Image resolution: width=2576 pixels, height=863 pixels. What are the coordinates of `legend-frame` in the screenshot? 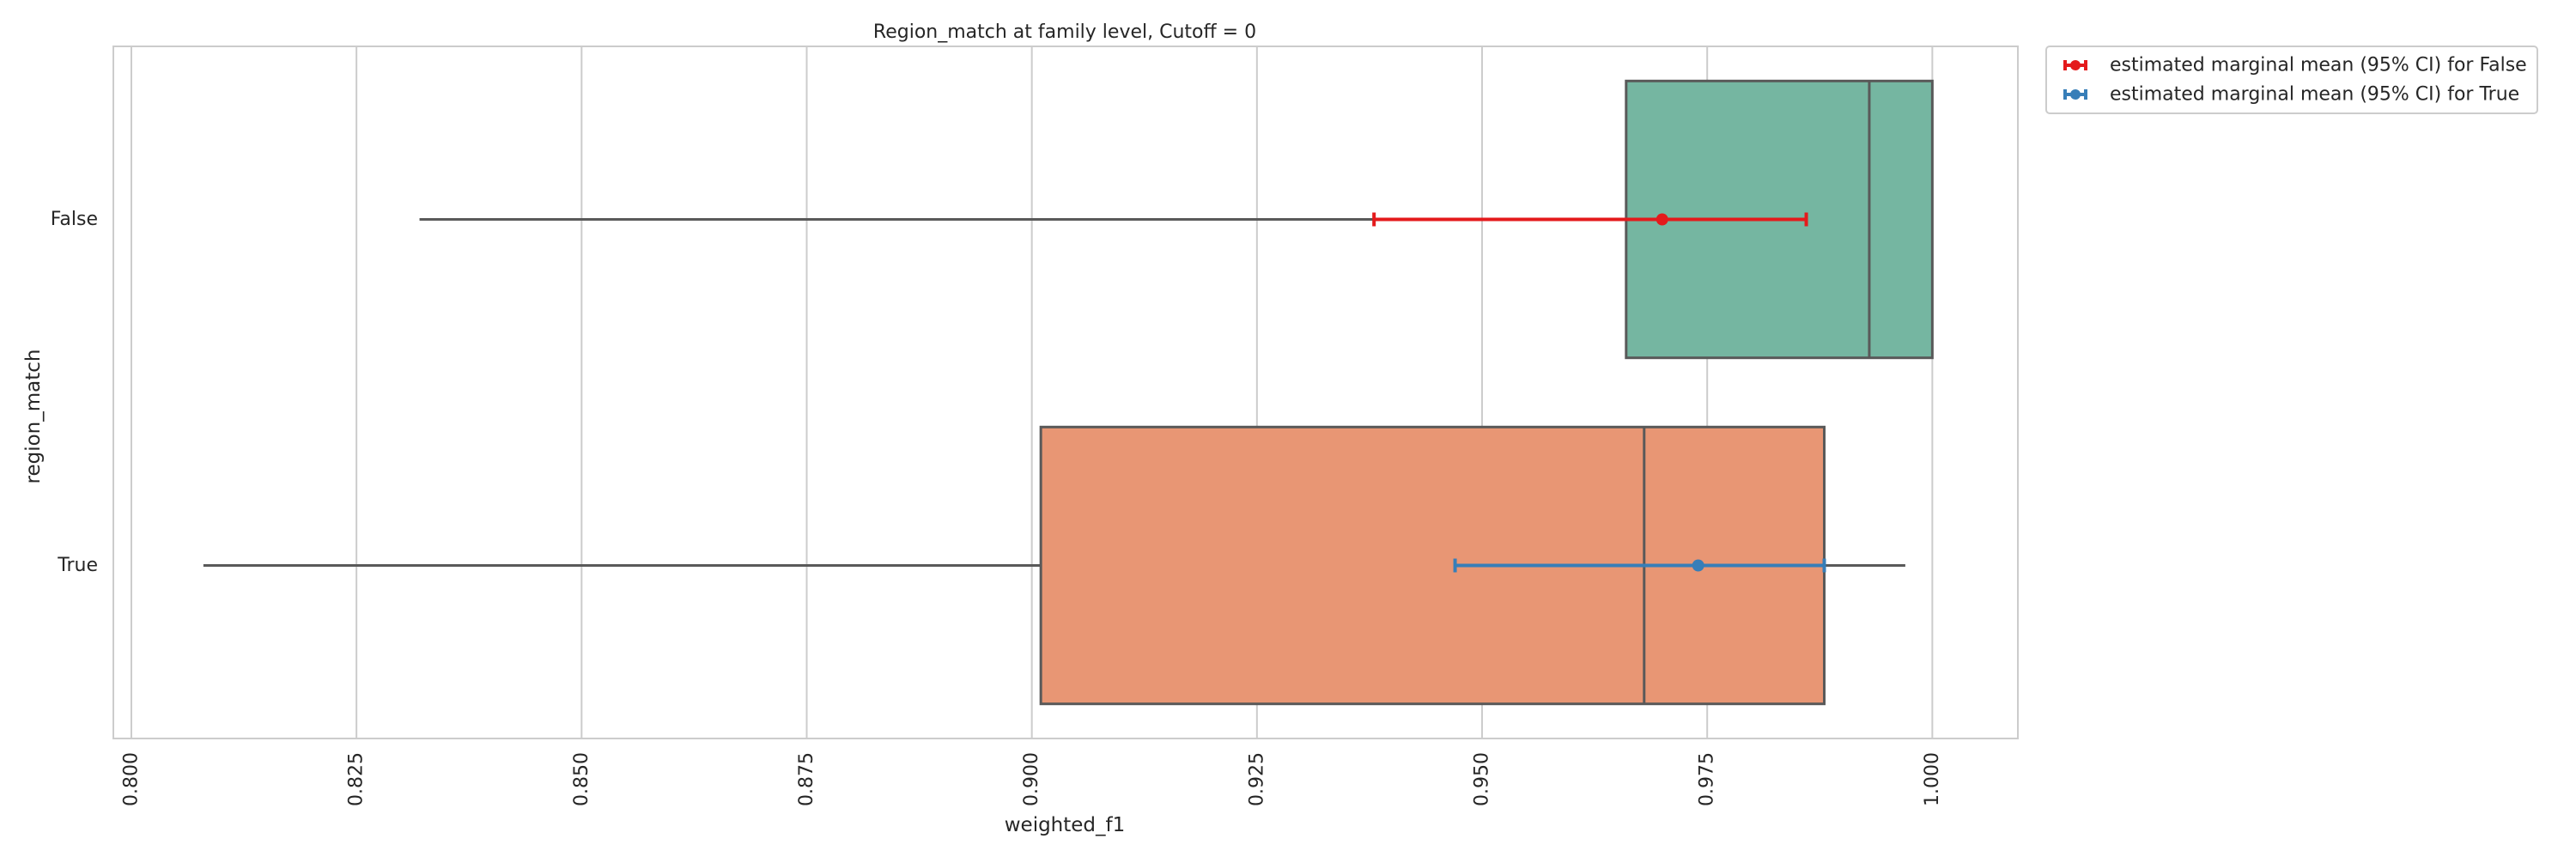 It's located at (2291, 80).